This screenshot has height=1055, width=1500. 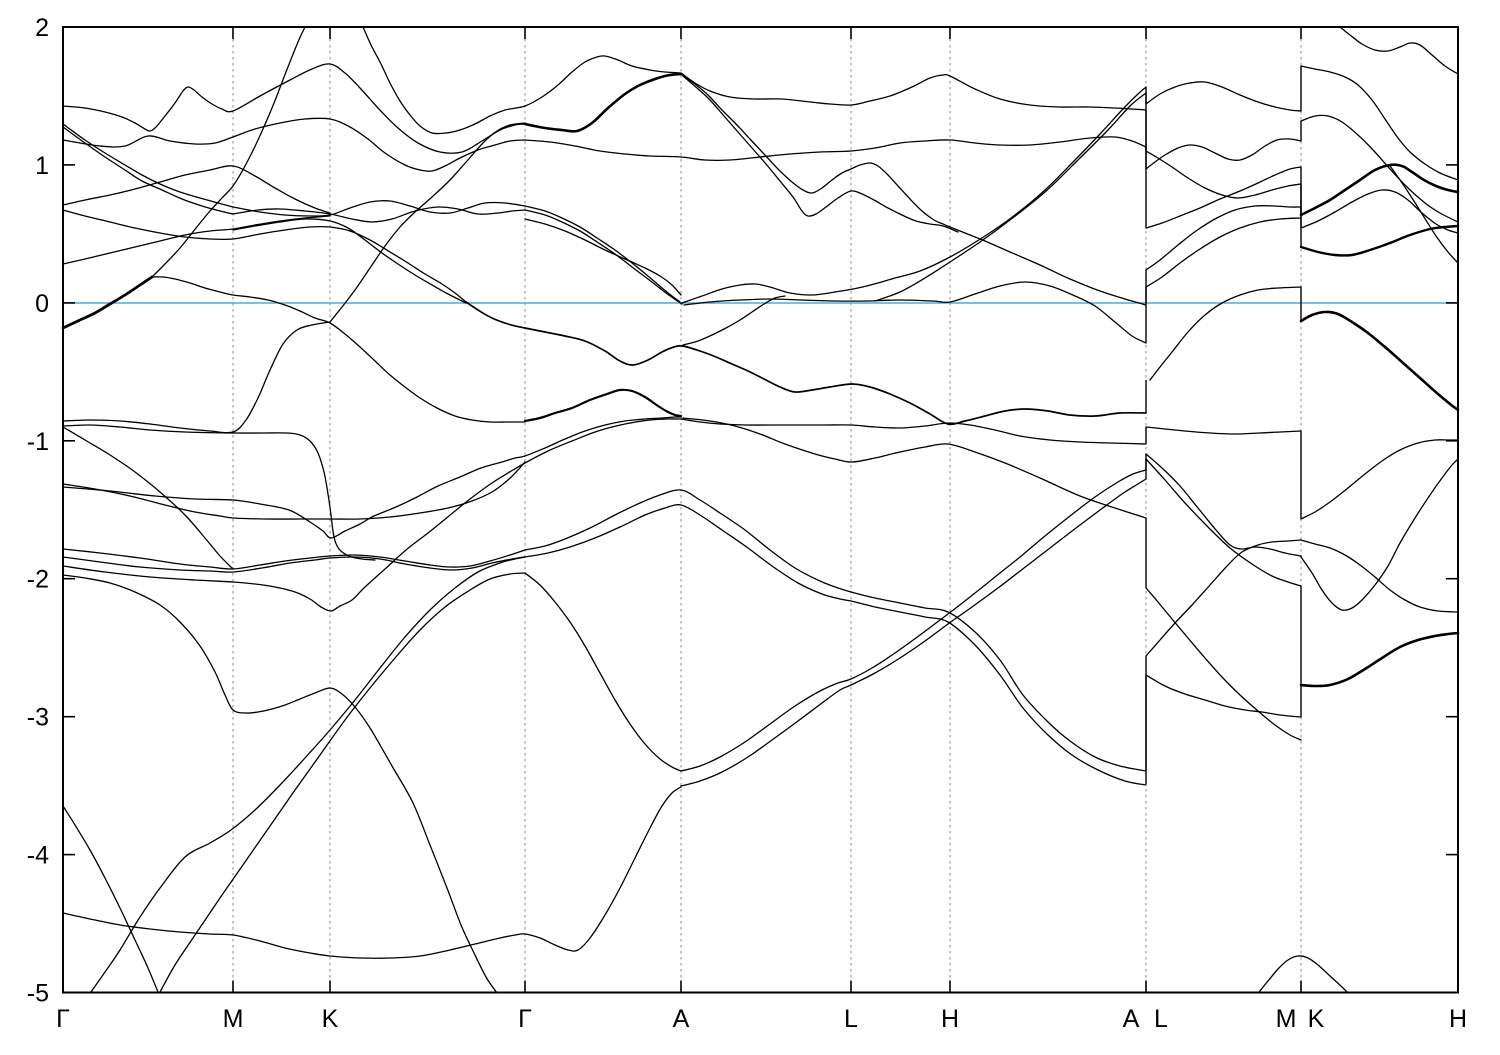 What do you see at coordinates (38, 718) in the screenshot?
I see `svg-text: -3` at bounding box center [38, 718].